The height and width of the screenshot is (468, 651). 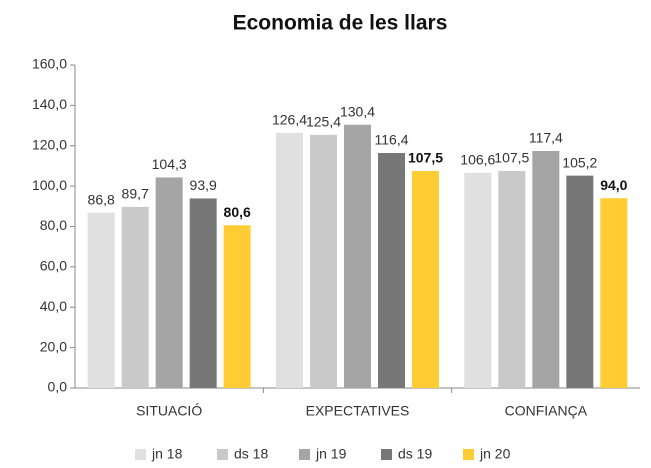 What do you see at coordinates (169, 164) in the screenshot?
I see `value-label: 104,3` at bounding box center [169, 164].